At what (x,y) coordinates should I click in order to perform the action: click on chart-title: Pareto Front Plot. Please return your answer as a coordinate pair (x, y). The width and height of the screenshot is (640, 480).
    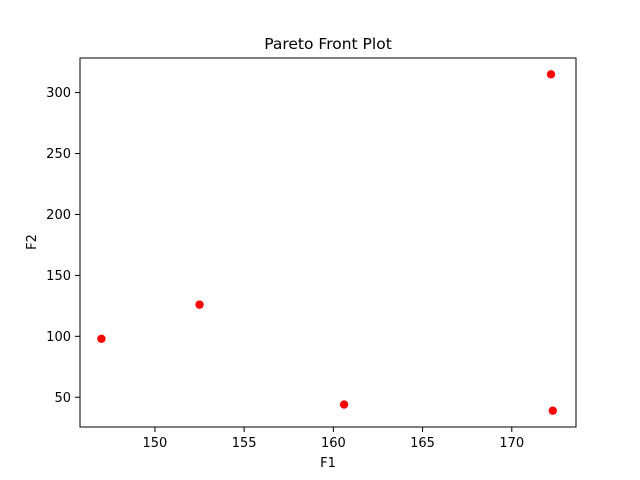
    Looking at the image, I should click on (328, 44).